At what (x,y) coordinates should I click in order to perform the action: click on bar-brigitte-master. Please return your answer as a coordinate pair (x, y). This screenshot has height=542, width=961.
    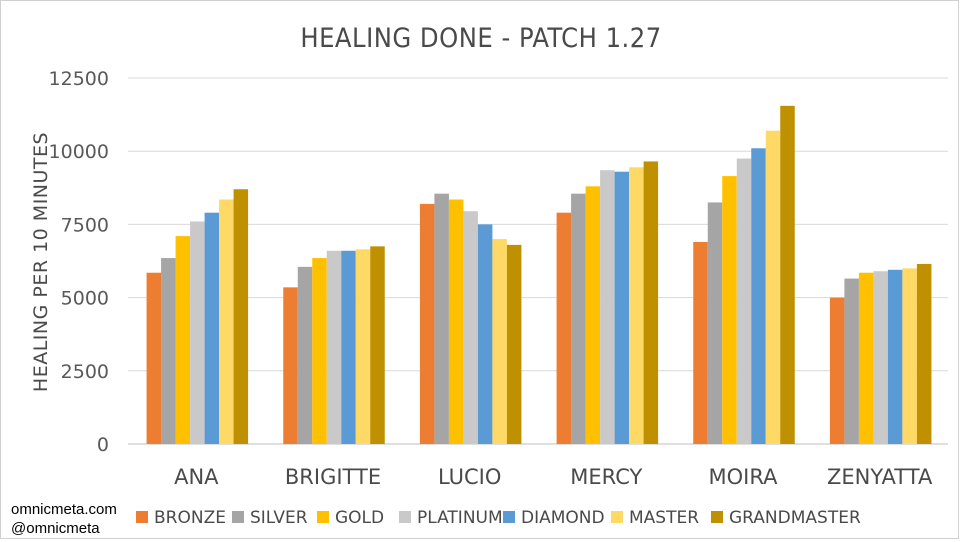
    Looking at the image, I should click on (363, 346).